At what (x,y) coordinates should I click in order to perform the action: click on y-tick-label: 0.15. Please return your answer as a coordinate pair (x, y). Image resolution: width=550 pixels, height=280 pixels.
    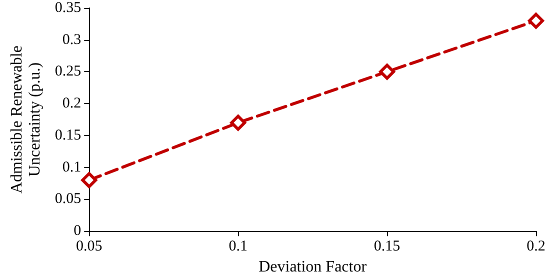
    Looking at the image, I should click on (68, 135).